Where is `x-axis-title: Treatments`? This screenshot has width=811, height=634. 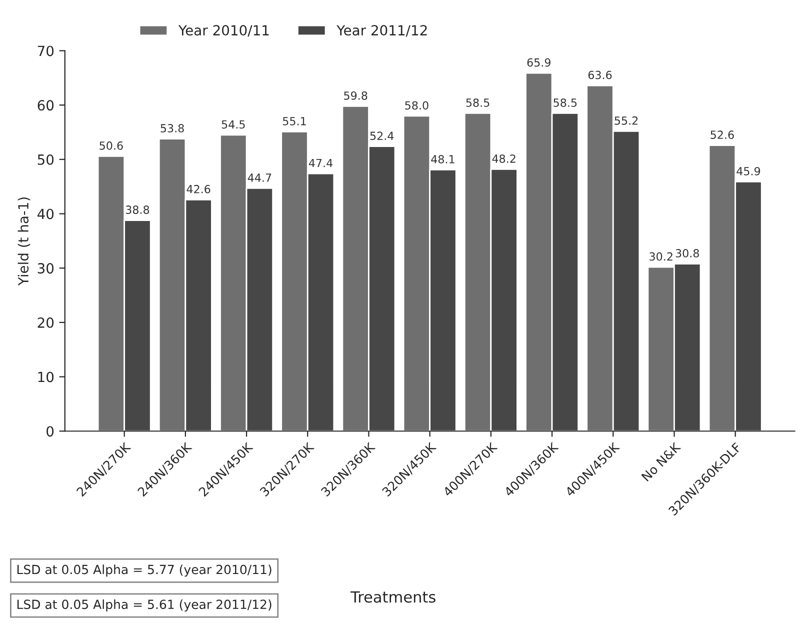 x-axis-title: Treatments is located at coordinates (393, 597).